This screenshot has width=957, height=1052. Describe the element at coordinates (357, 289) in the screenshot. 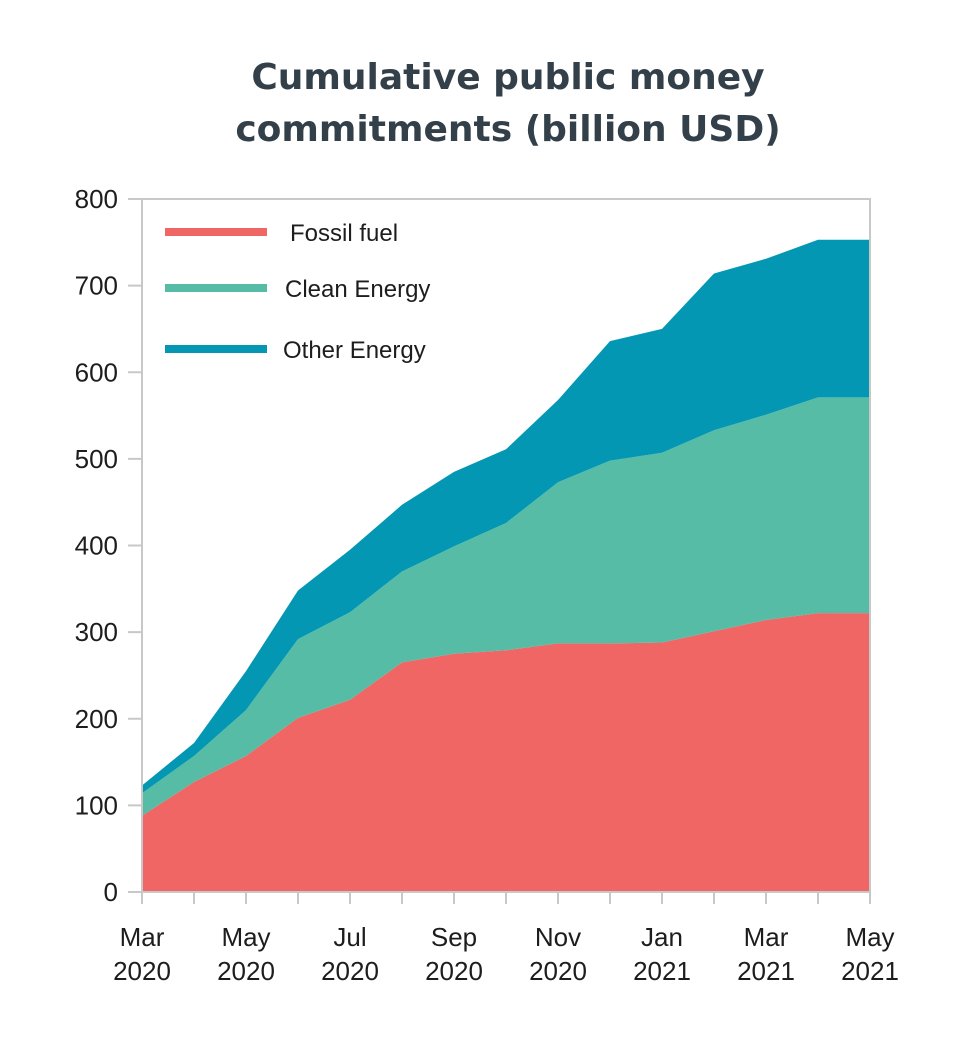

I see `legend-label-clean-energy: Clean Energy` at that location.